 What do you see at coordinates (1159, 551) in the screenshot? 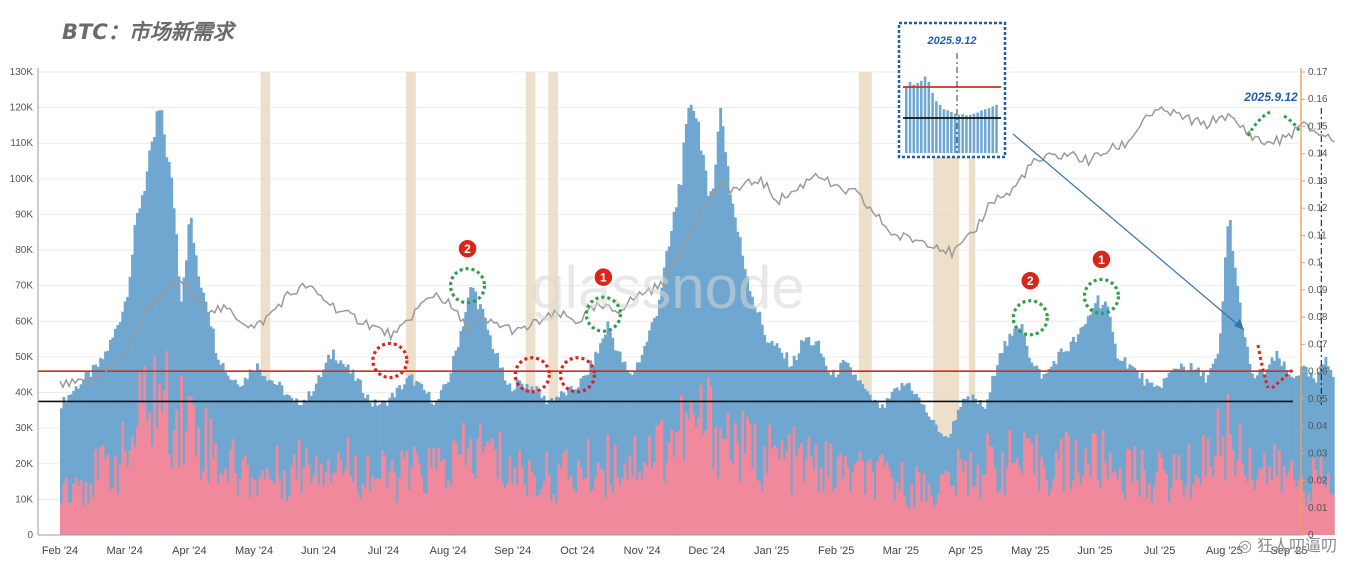
I see `x-tick-label: Jul '25` at bounding box center [1159, 551].